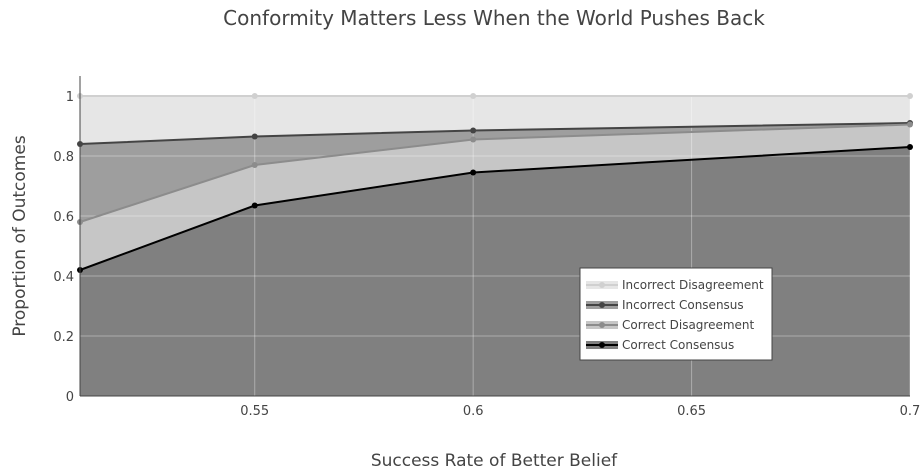 The height and width of the screenshot is (468, 924). What do you see at coordinates (473, 411) in the screenshot?
I see `x-tick-label: 0.6` at bounding box center [473, 411].